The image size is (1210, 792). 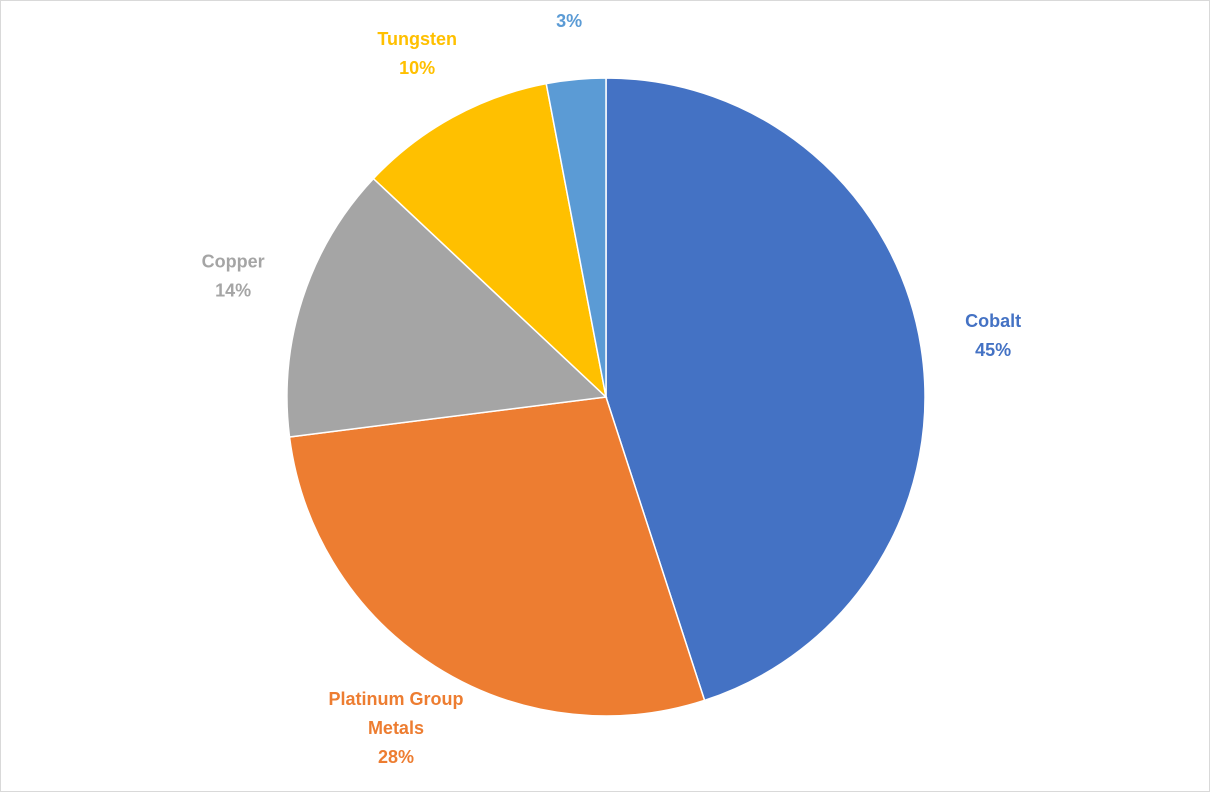 What do you see at coordinates (569, 1) in the screenshot?
I see `data-label-category: Tin` at bounding box center [569, 1].